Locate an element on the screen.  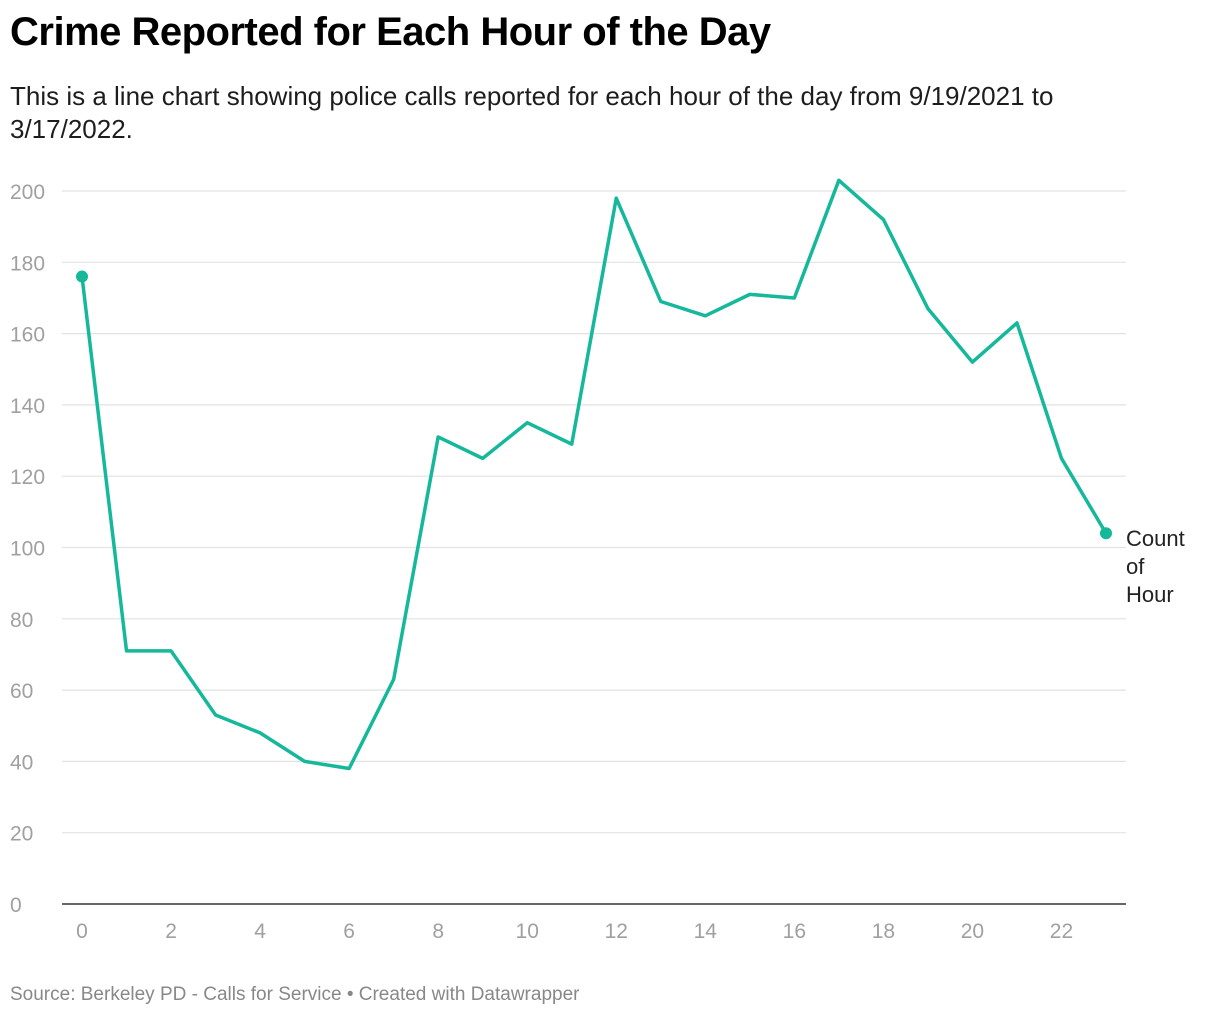
x-tick-label: 10 is located at coordinates (527, 931).